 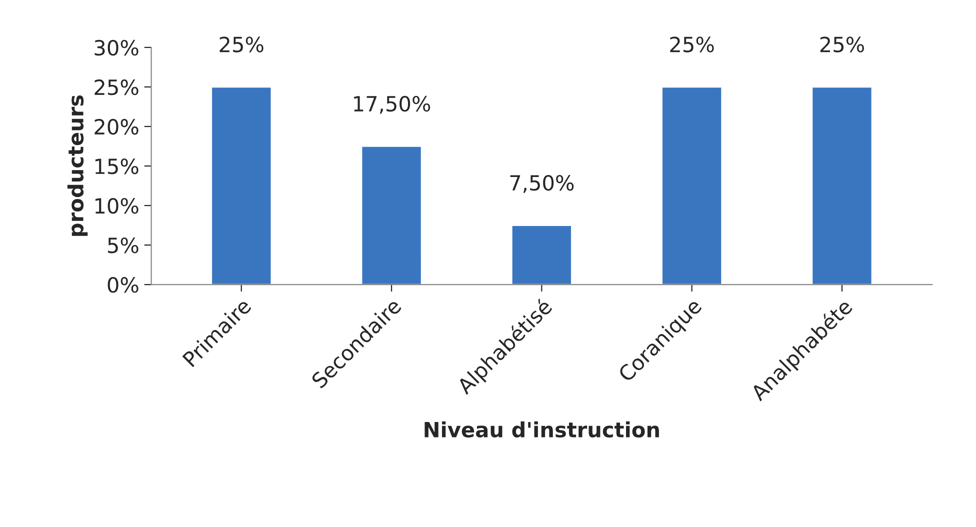 What do you see at coordinates (116, 48) in the screenshot?
I see `y-tick-label: 30%` at bounding box center [116, 48].